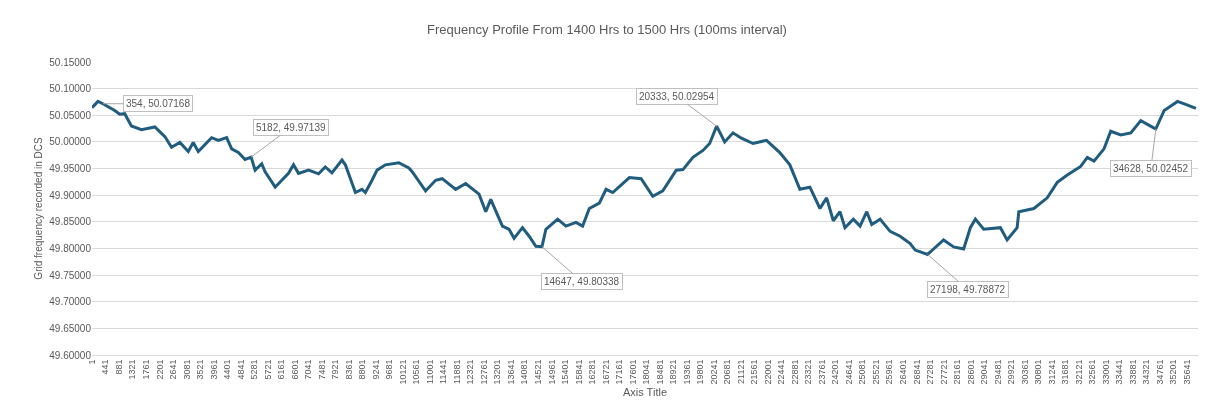 This screenshot has width=1214, height=417. I want to click on x-tick-label: 5721, so click(267, 369).